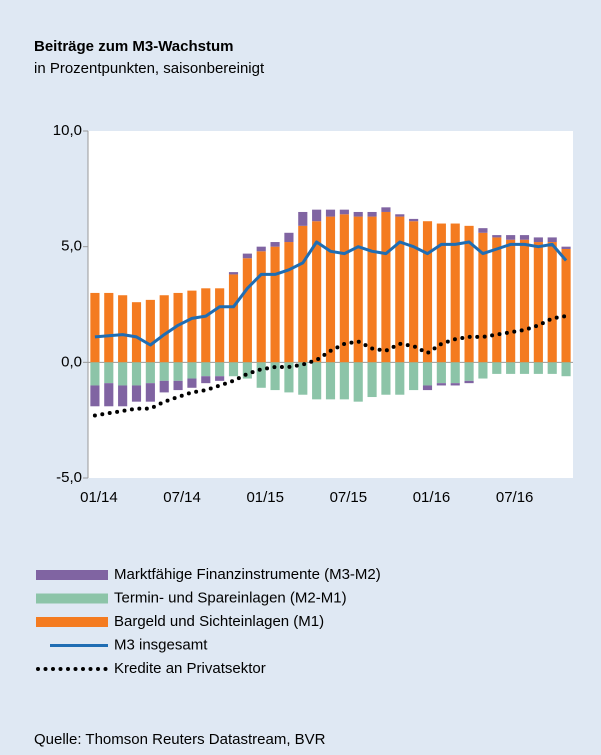  I want to click on x-tick-label: 07/15, so click(349, 497).